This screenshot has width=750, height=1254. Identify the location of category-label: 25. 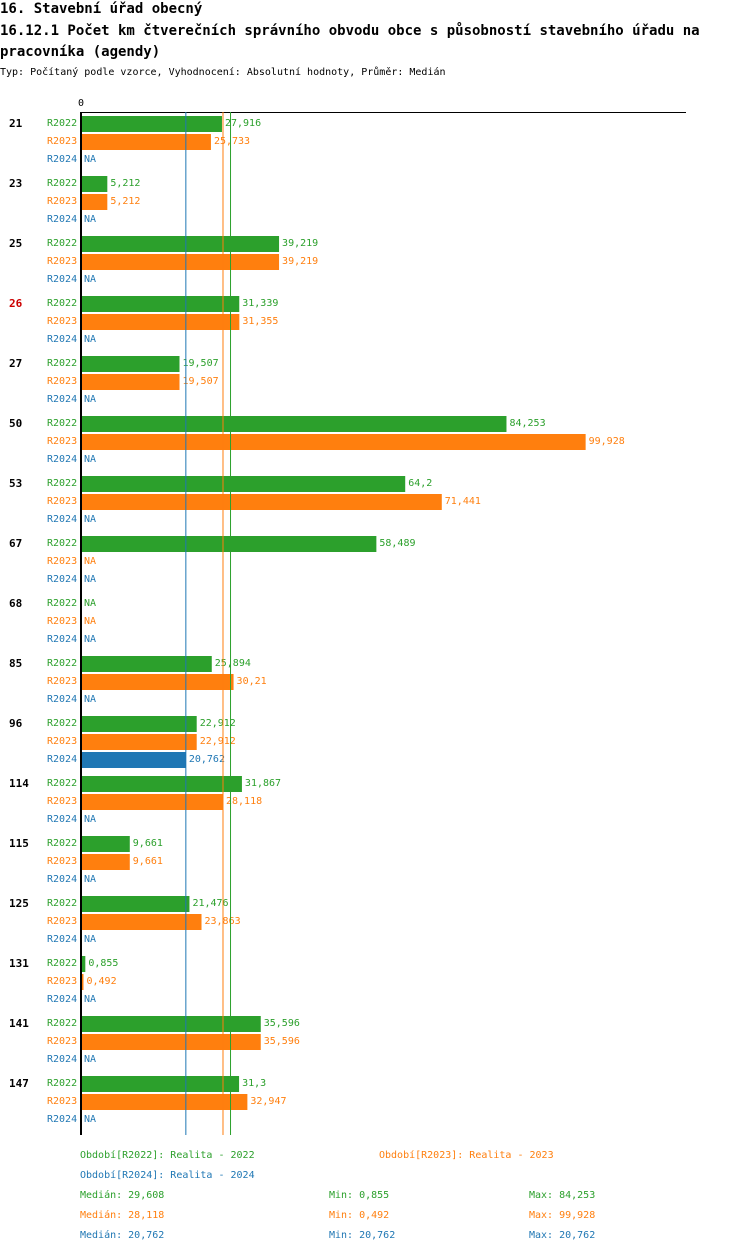
(15, 243).